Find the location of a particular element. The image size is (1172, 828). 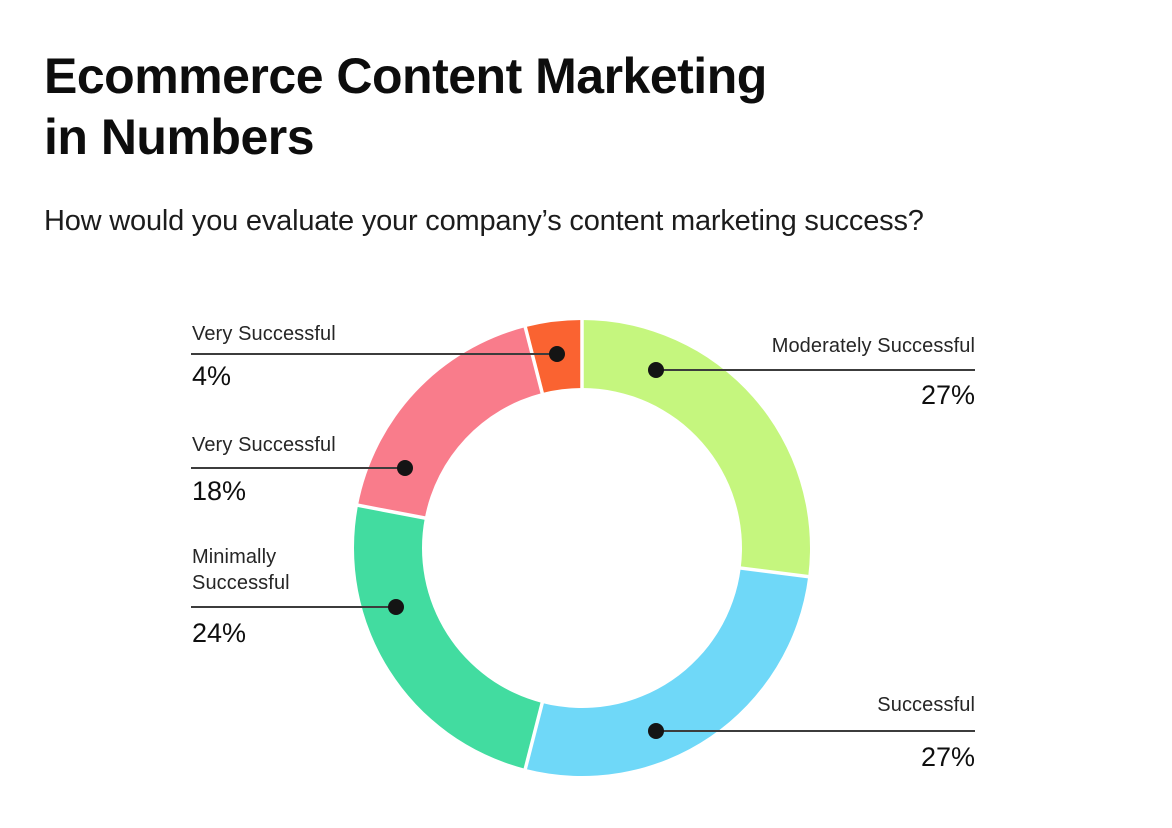

segment-value: 18% is located at coordinates (219, 491).